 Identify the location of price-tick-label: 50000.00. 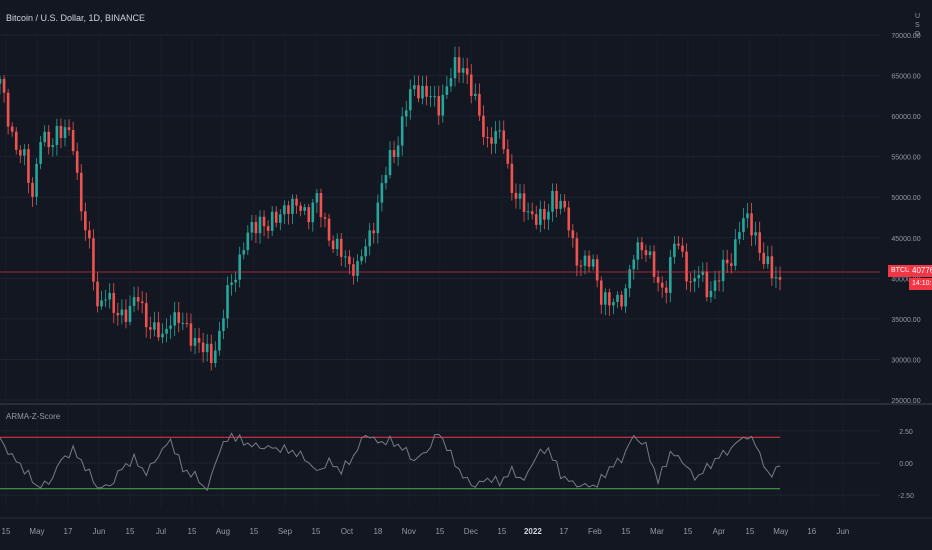
(905, 198).